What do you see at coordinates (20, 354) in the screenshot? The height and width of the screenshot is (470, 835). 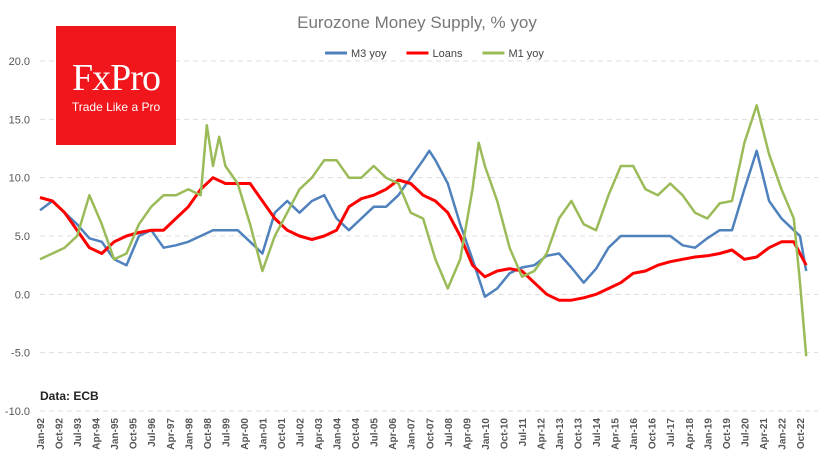 I see `y-tick-label: -5.0` at bounding box center [20, 354].